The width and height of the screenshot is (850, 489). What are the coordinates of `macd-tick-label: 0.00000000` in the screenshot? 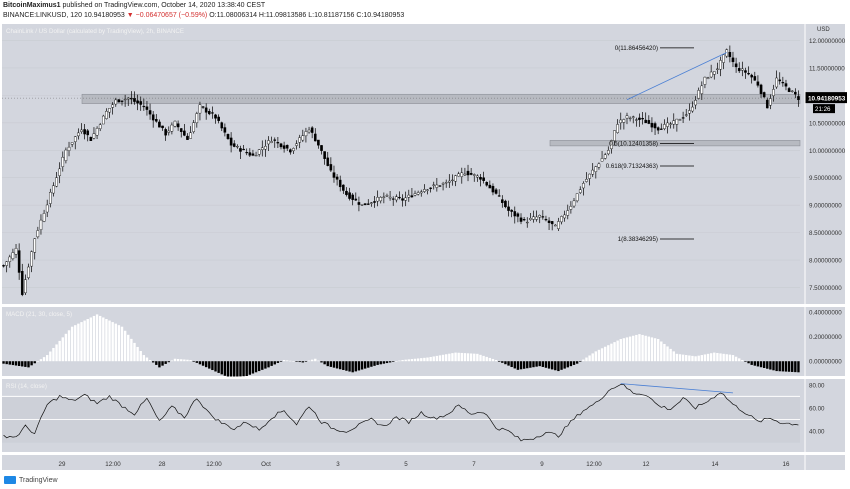 It's located at (825, 362).